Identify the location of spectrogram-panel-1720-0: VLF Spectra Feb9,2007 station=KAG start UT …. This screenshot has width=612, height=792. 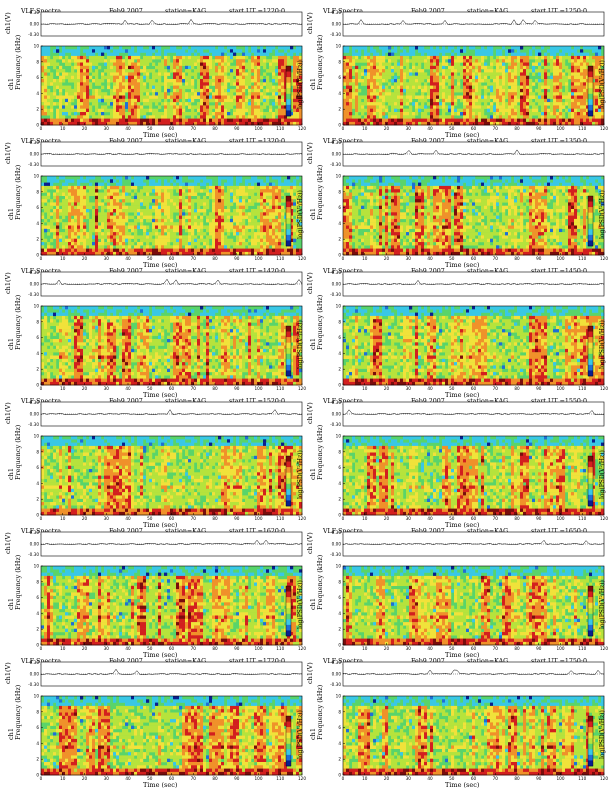
(156, 721).